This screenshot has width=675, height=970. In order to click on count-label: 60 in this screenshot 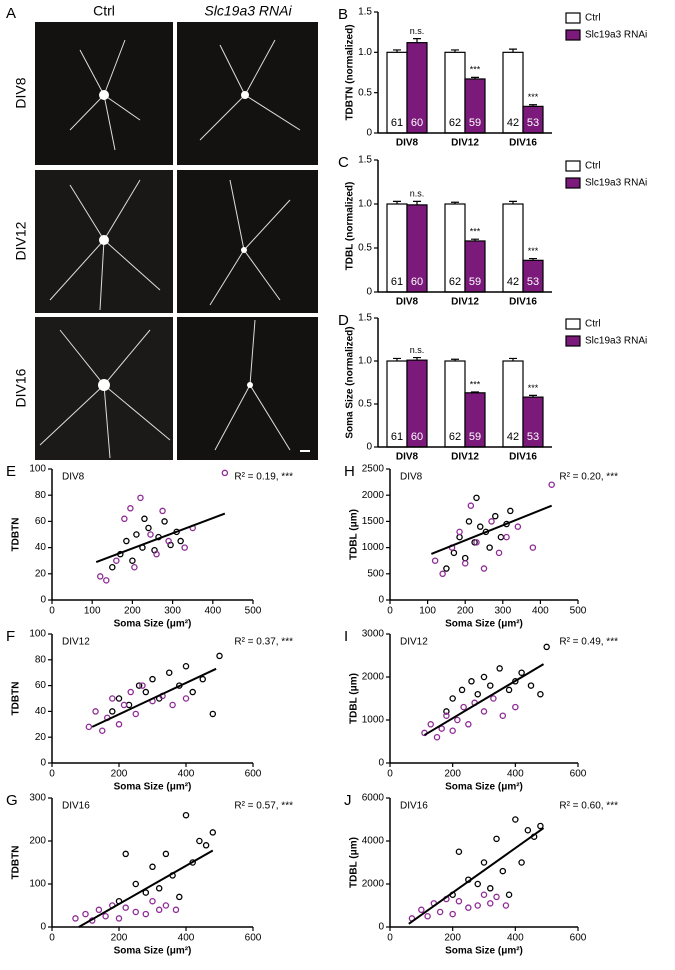, I will do `click(417, 123)`.